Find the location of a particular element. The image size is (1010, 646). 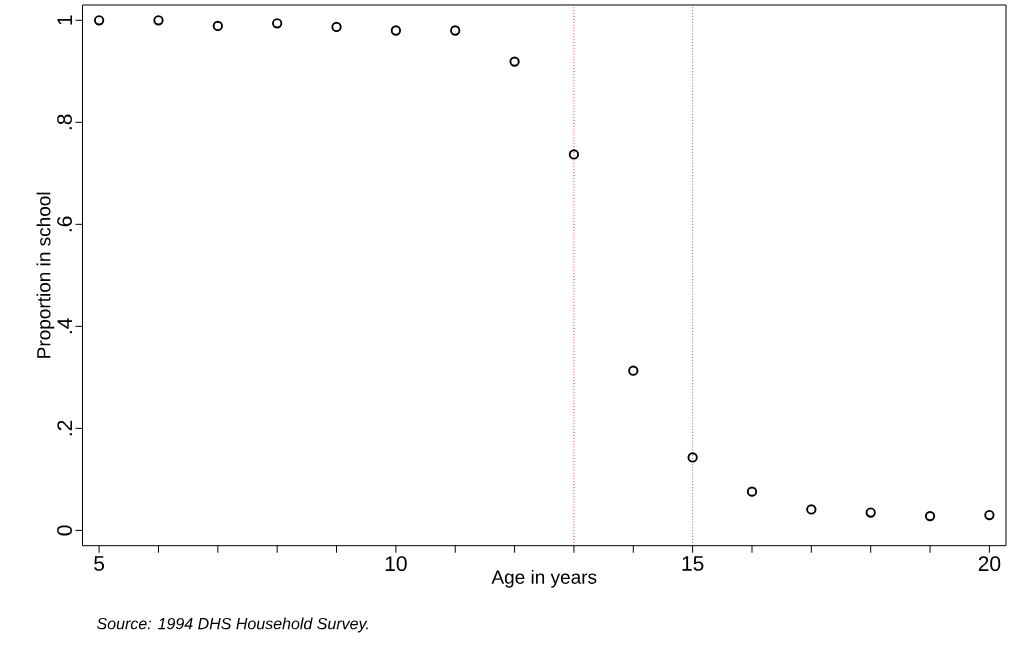

y-tick-label: .8 is located at coordinates (64, 122).